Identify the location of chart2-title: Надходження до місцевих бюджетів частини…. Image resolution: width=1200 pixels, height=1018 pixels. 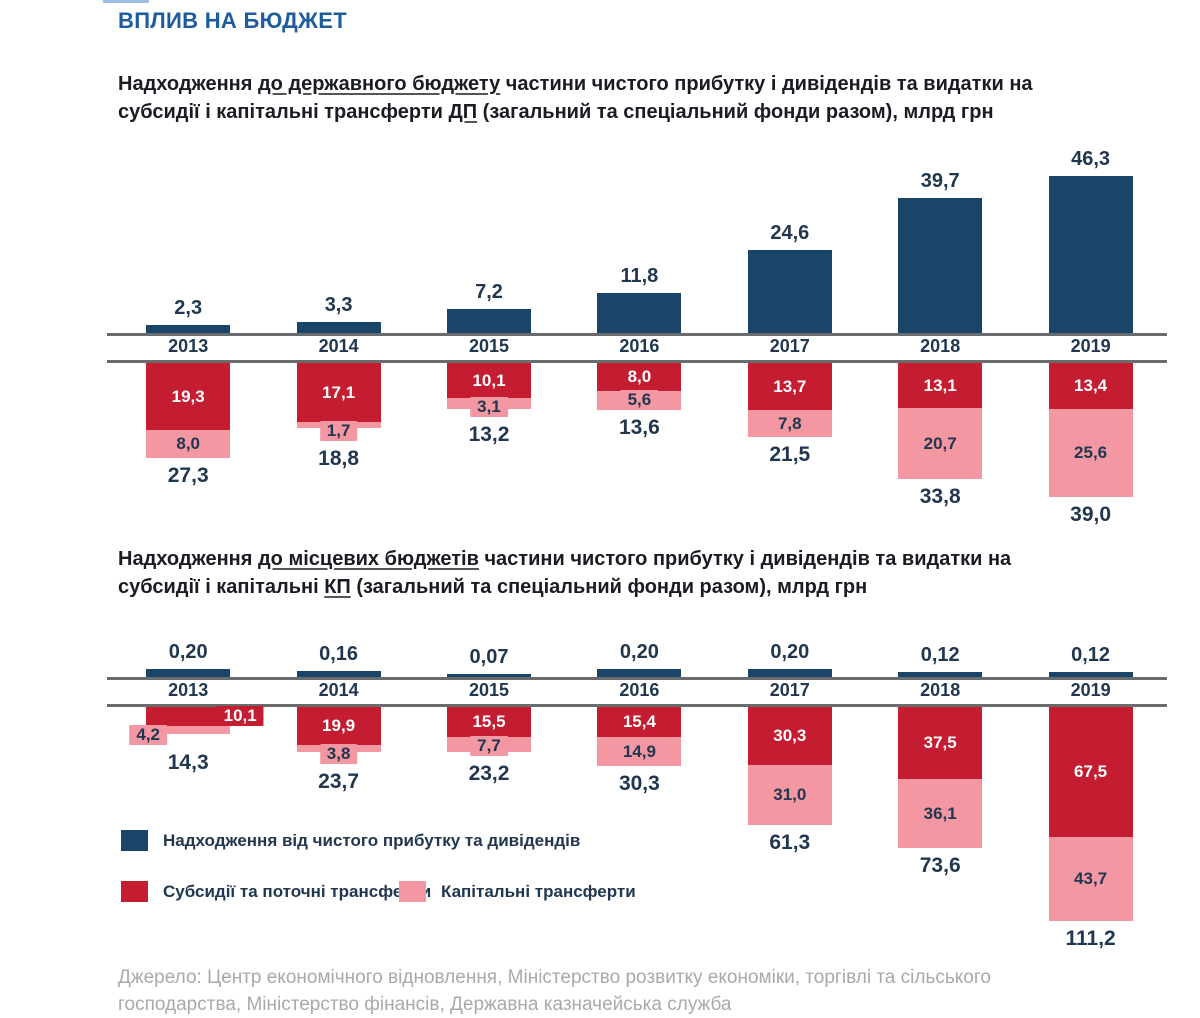
(655, 573).